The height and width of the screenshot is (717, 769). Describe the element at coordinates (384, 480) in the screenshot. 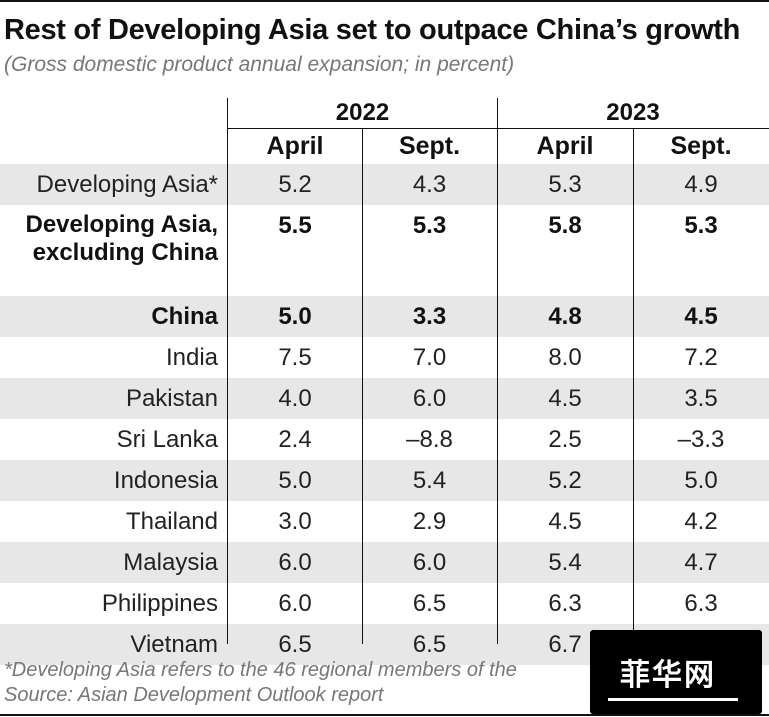

I see `table-row: Indonesia 5.0 5.4 5.2 5.0` at that location.